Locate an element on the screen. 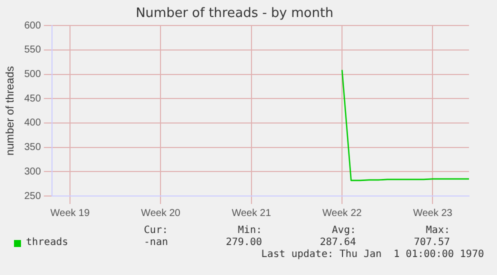 The height and width of the screenshot is (275, 497). y-tick-label: 350 is located at coordinates (33, 148).